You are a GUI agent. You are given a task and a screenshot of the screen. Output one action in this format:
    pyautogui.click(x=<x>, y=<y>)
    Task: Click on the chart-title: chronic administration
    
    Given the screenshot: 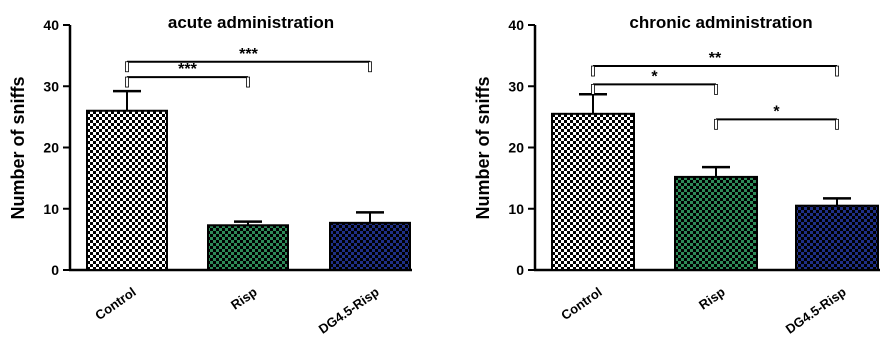 What is the action you would take?
    pyautogui.click(x=720, y=22)
    